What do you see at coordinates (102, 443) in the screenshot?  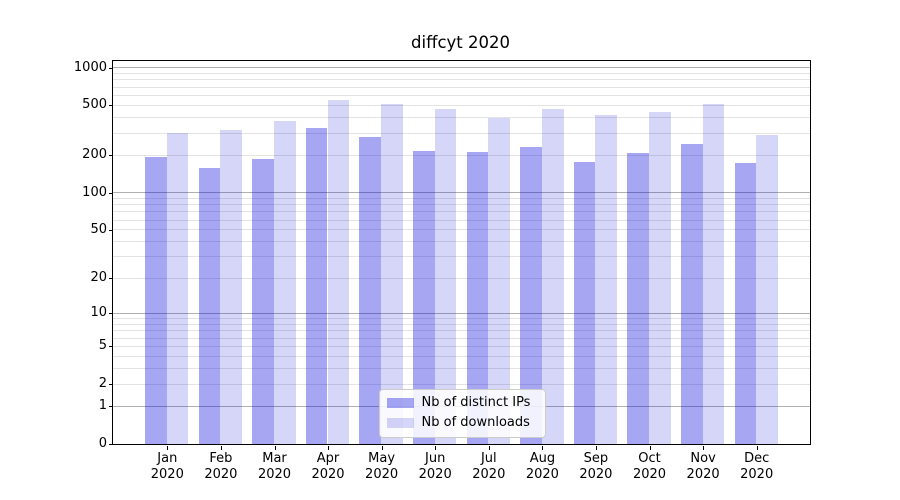 I see `y-tick-label: 0` at bounding box center [102, 443].